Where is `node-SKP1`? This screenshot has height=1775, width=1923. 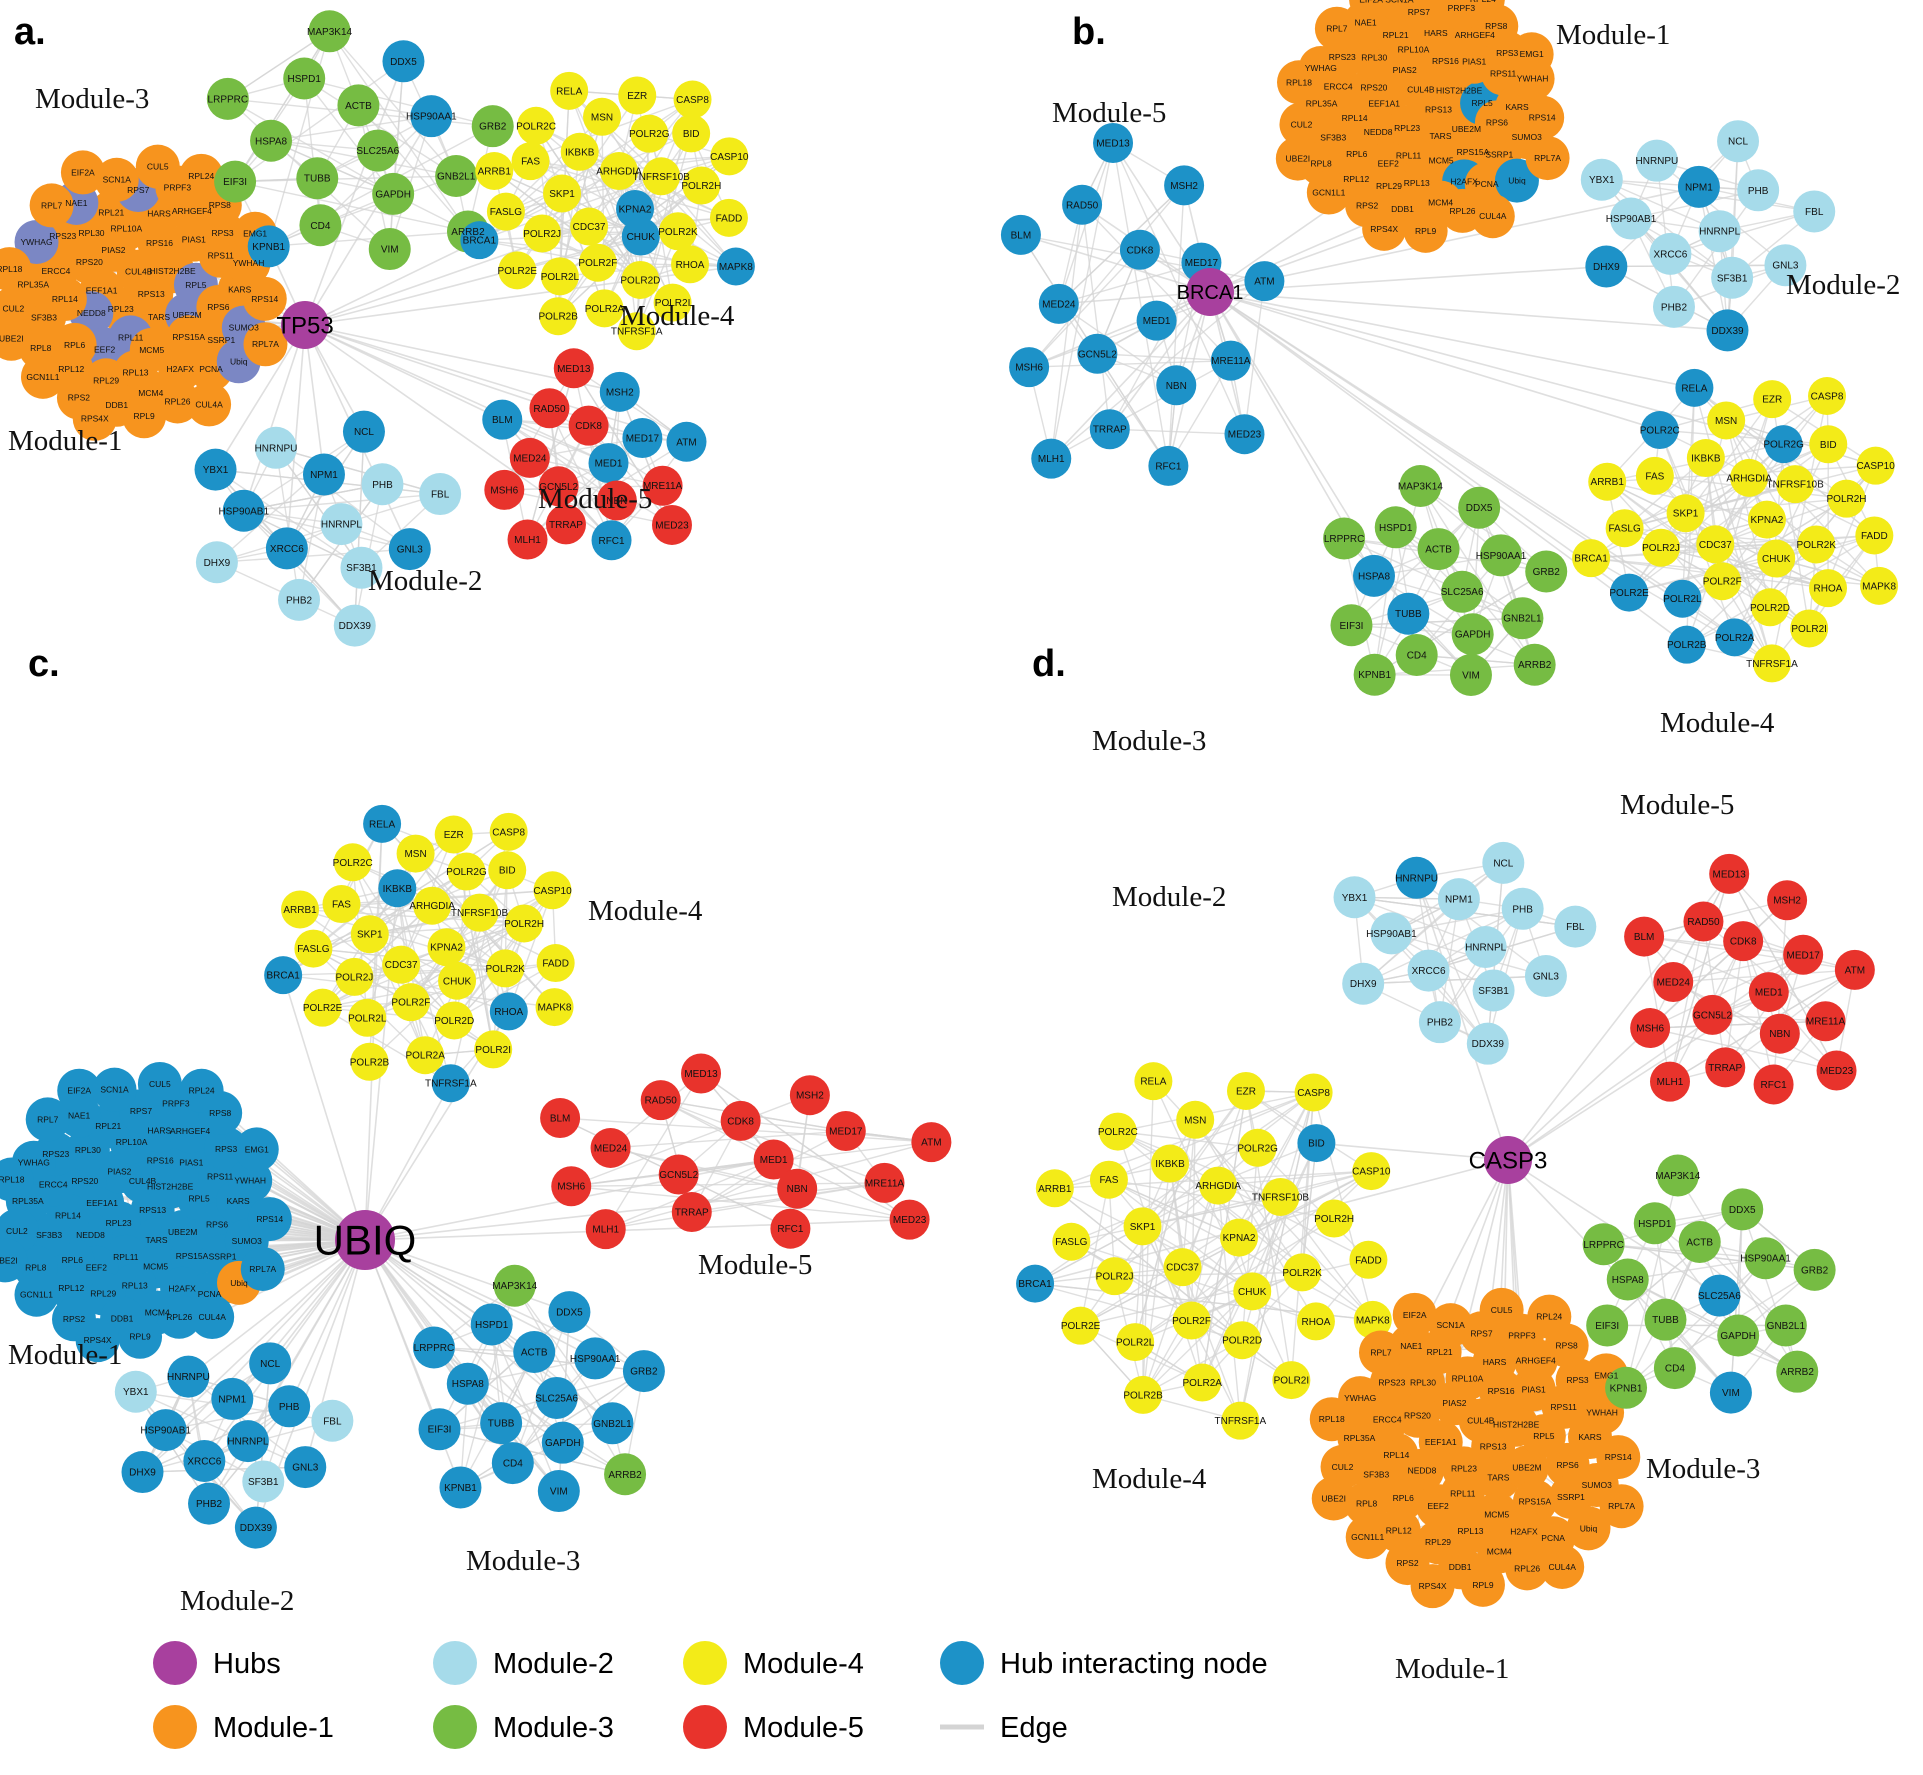
node-SKP1 is located at coordinates (562, 193).